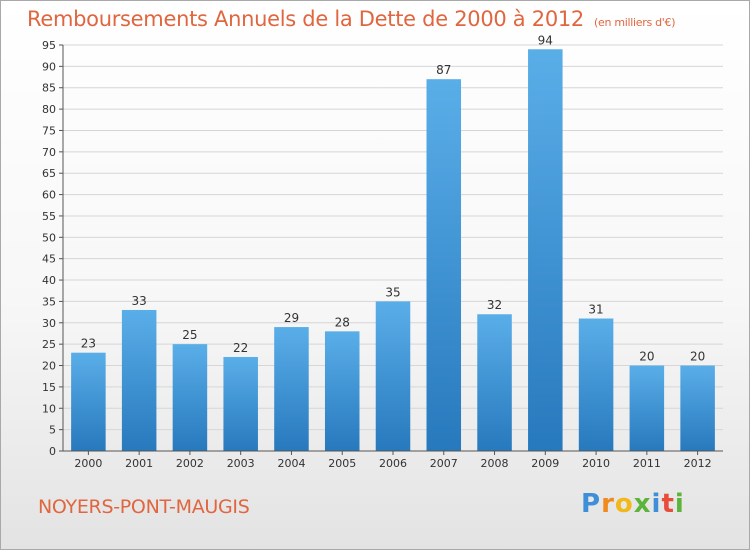 Image resolution: width=750 pixels, height=550 pixels. Describe the element at coordinates (49, 408) in the screenshot. I see `y-tick-label: 10` at that location.